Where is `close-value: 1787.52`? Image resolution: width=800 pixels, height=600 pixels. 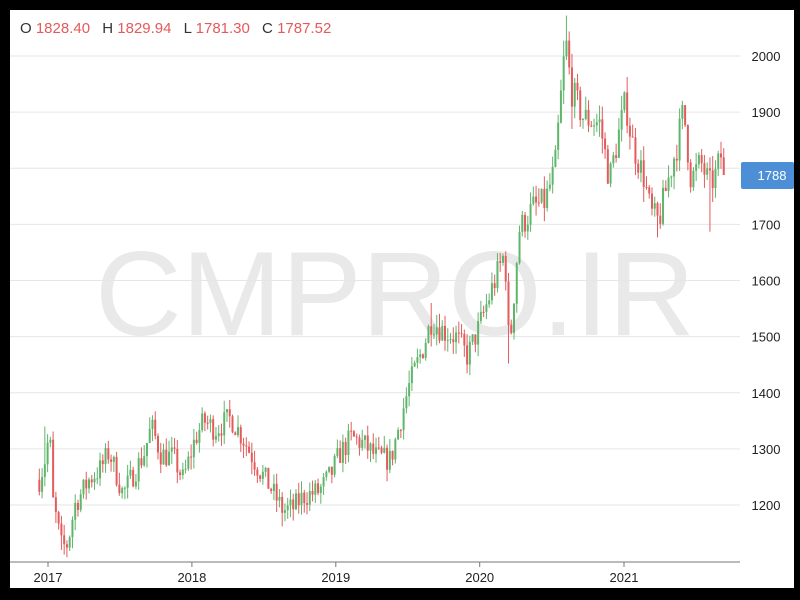
close-value: 1787.52 is located at coordinates (304, 28).